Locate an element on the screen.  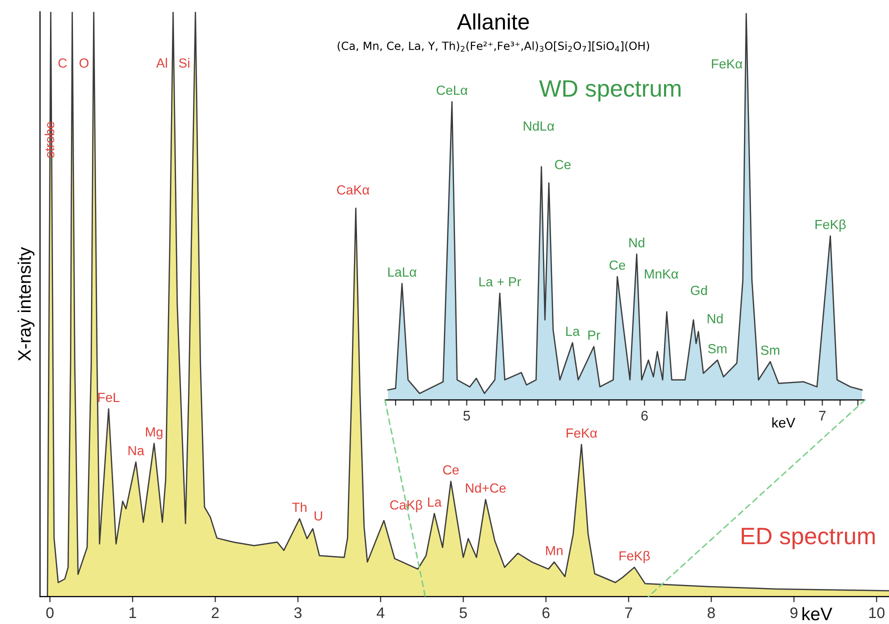
annotation: Si is located at coordinates (184, 63).